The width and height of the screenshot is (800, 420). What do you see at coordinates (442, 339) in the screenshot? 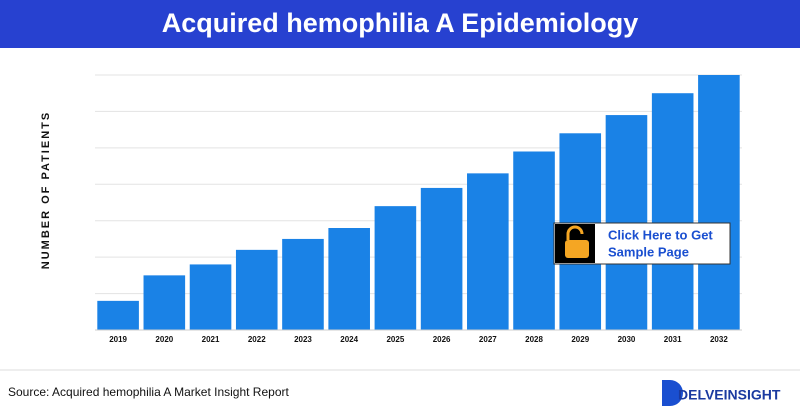
I see `x-tick-label: 2026` at bounding box center [442, 339].